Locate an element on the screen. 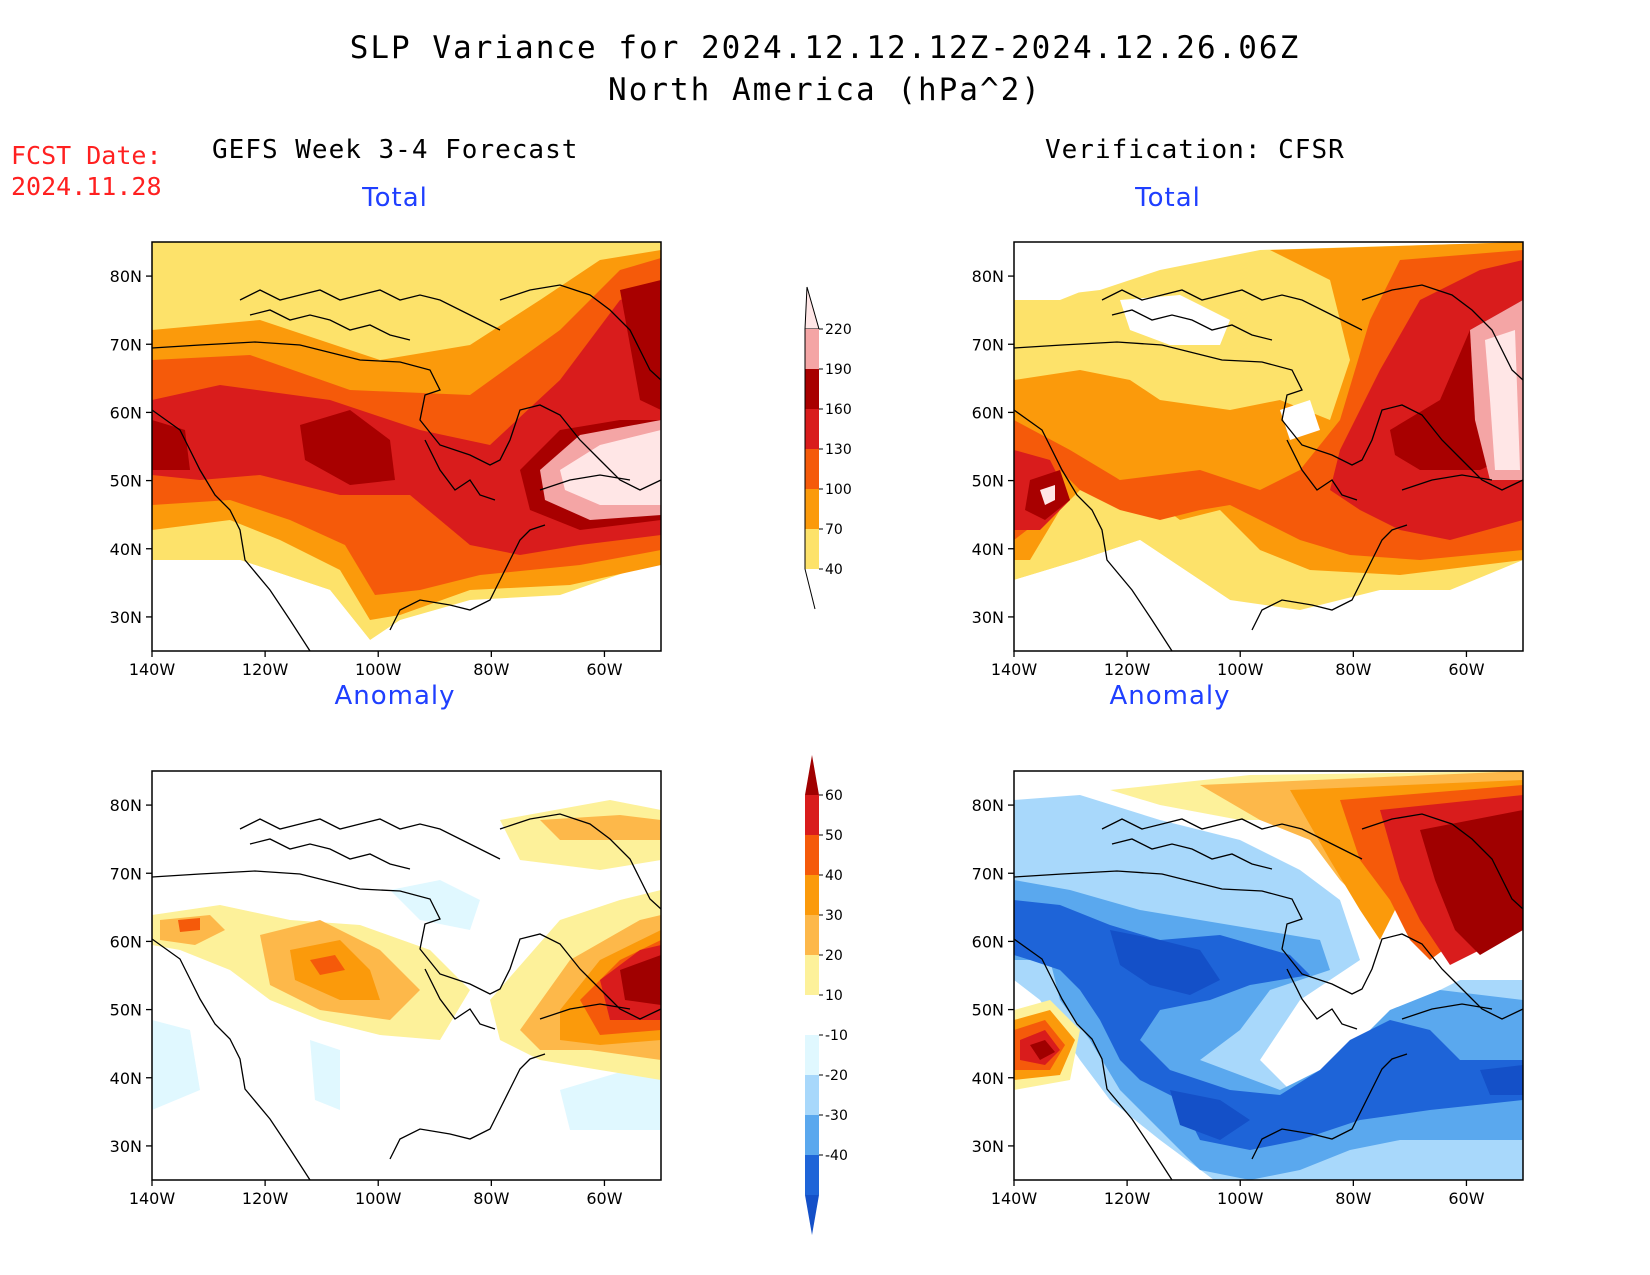 Image resolution: width=1650 pixels, height=1275 pixels. map-verification-anomaly is located at coordinates (1268, 975).